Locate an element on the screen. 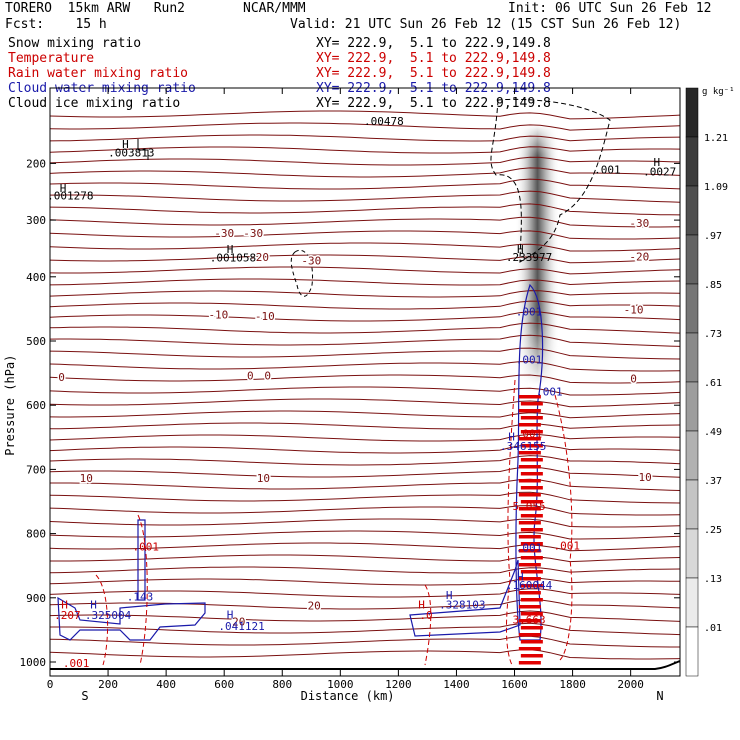  field-annotation: .346155 is located at coordinates (523, 446).